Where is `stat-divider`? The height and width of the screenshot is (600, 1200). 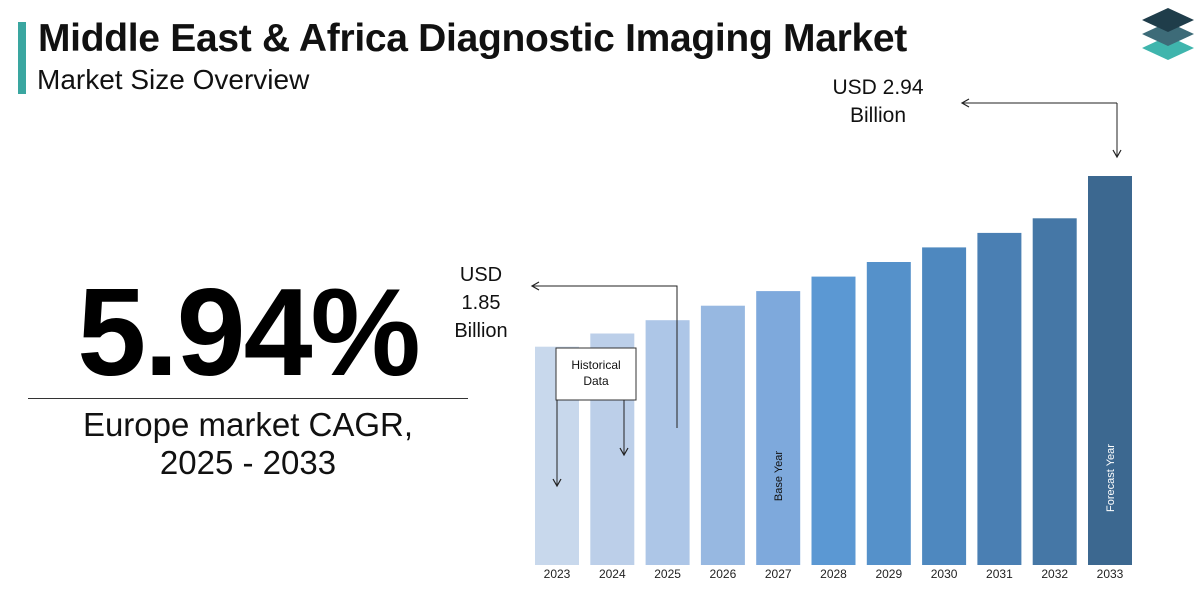
stat-divider is located at coordinates (248, 398).